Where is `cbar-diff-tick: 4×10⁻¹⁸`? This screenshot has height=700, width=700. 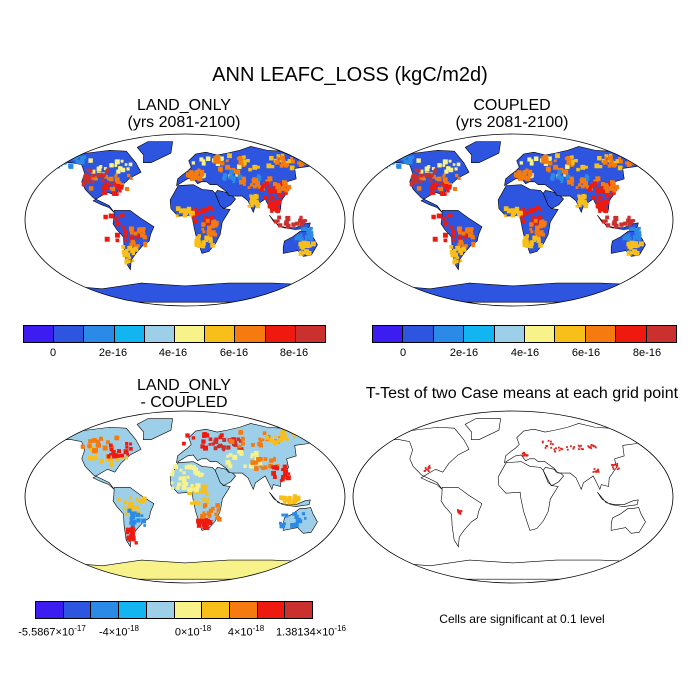 cbar-diff-tick: 4×10⁻¹⁸ is located at coordinates (246, 631).